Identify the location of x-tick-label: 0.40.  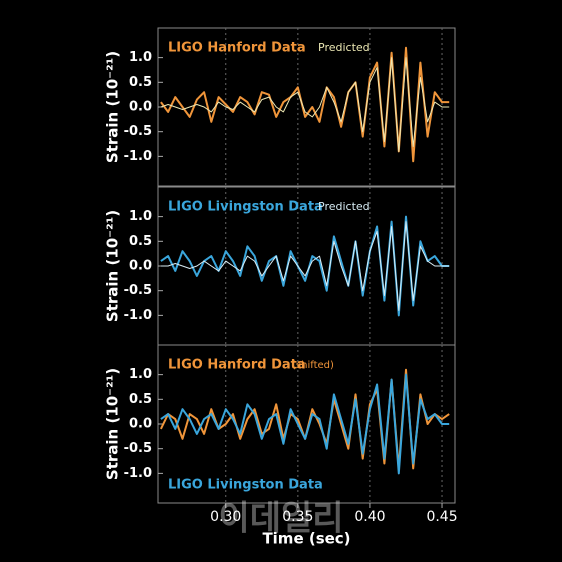
(369, 517).